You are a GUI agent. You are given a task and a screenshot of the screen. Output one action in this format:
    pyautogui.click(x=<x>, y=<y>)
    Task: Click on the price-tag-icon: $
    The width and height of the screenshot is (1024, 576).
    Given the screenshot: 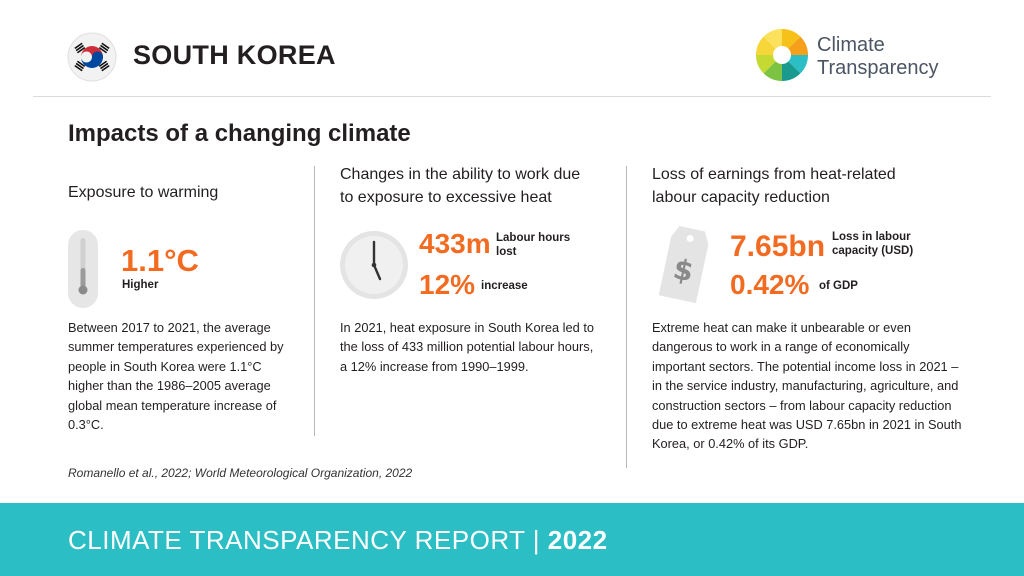 What is the action you would take?
    pyautogui.click(x=683, y=265)
    